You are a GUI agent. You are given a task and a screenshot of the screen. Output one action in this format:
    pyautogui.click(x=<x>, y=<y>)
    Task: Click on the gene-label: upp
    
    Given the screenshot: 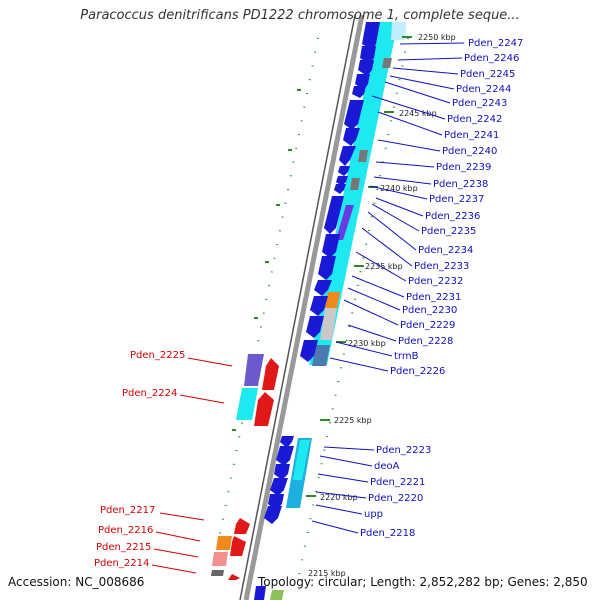 What is the action you would take?
    pyautogui.click(x=373, y=514)
    